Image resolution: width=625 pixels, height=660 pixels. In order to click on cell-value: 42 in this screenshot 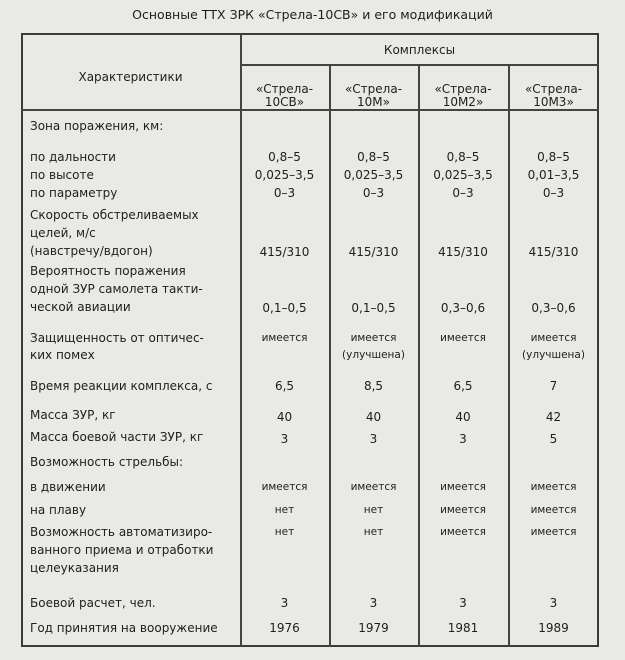, I will do `click(553, 417)`.